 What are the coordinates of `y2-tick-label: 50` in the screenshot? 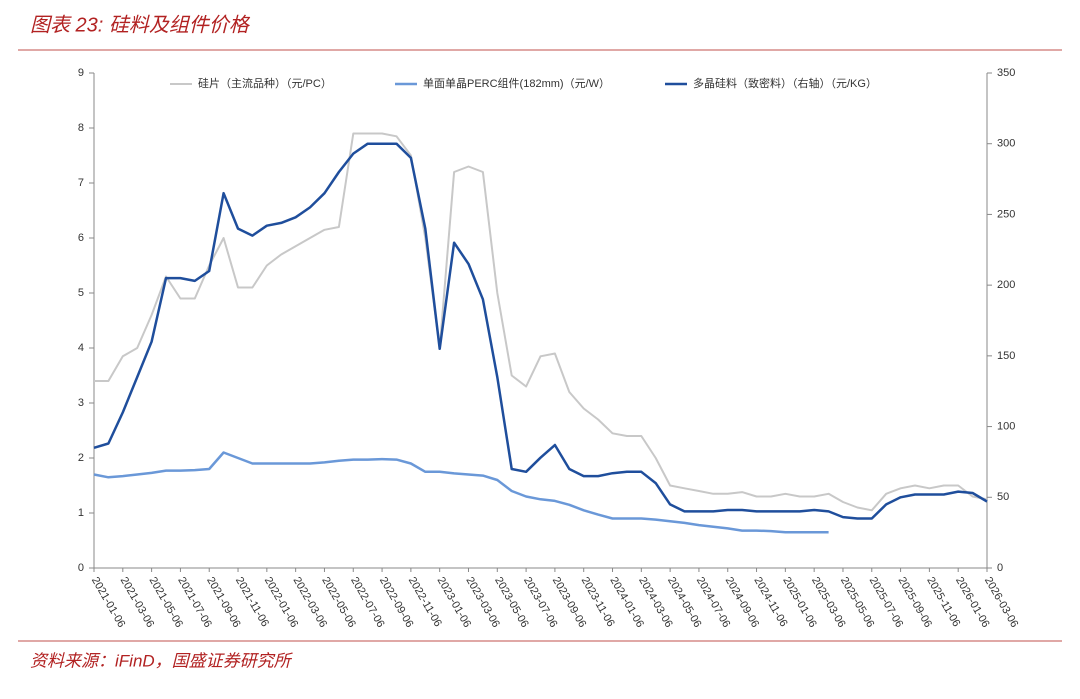 It's located at (1003, 497).